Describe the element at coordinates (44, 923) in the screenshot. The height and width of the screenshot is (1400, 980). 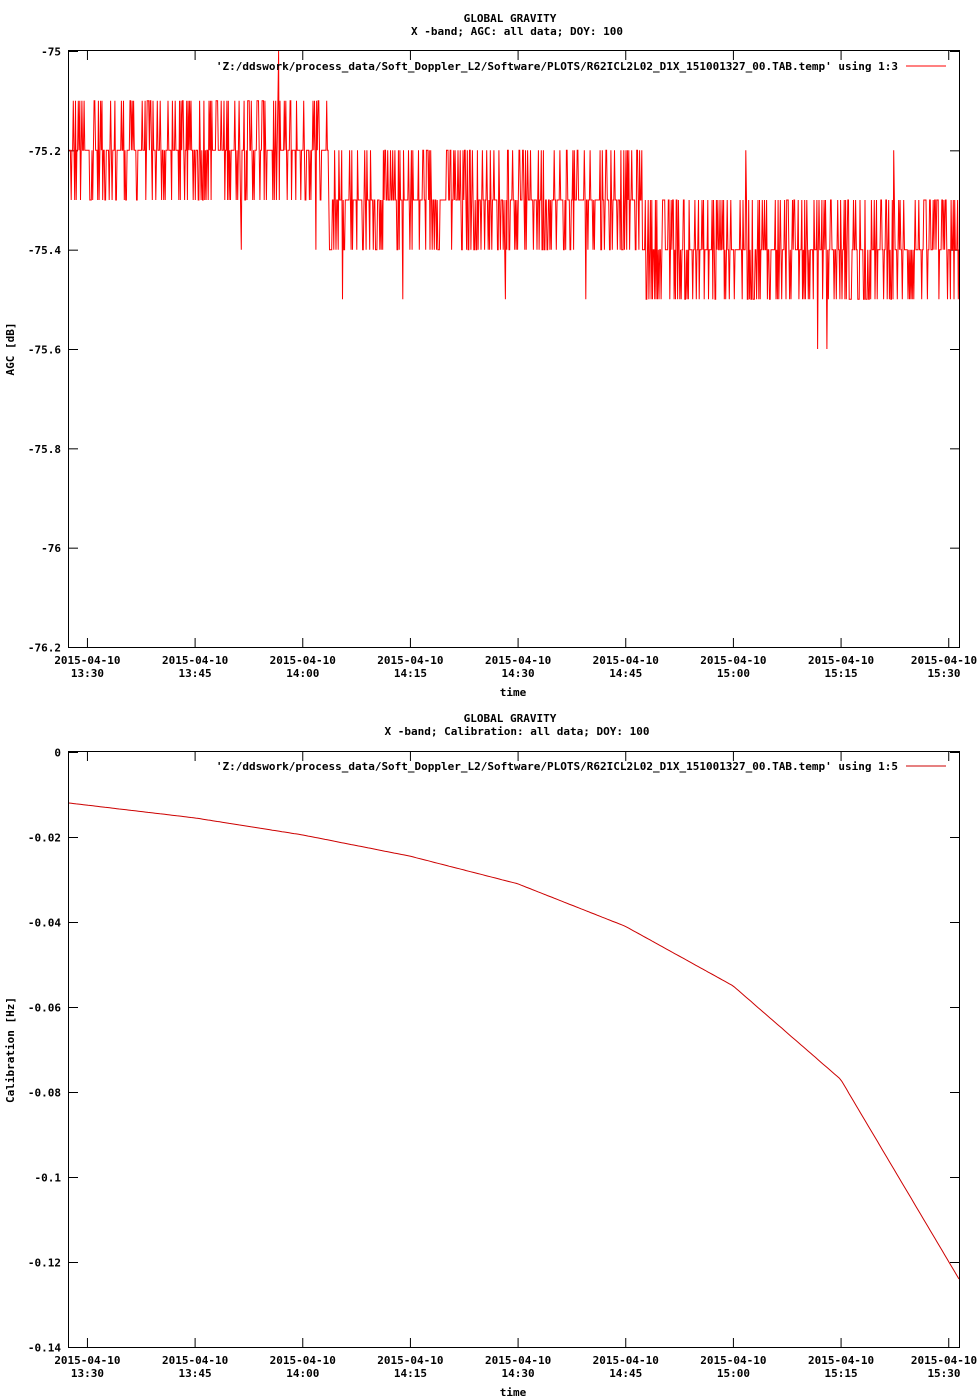
I see `y-tick-label: -0.04` at that location.